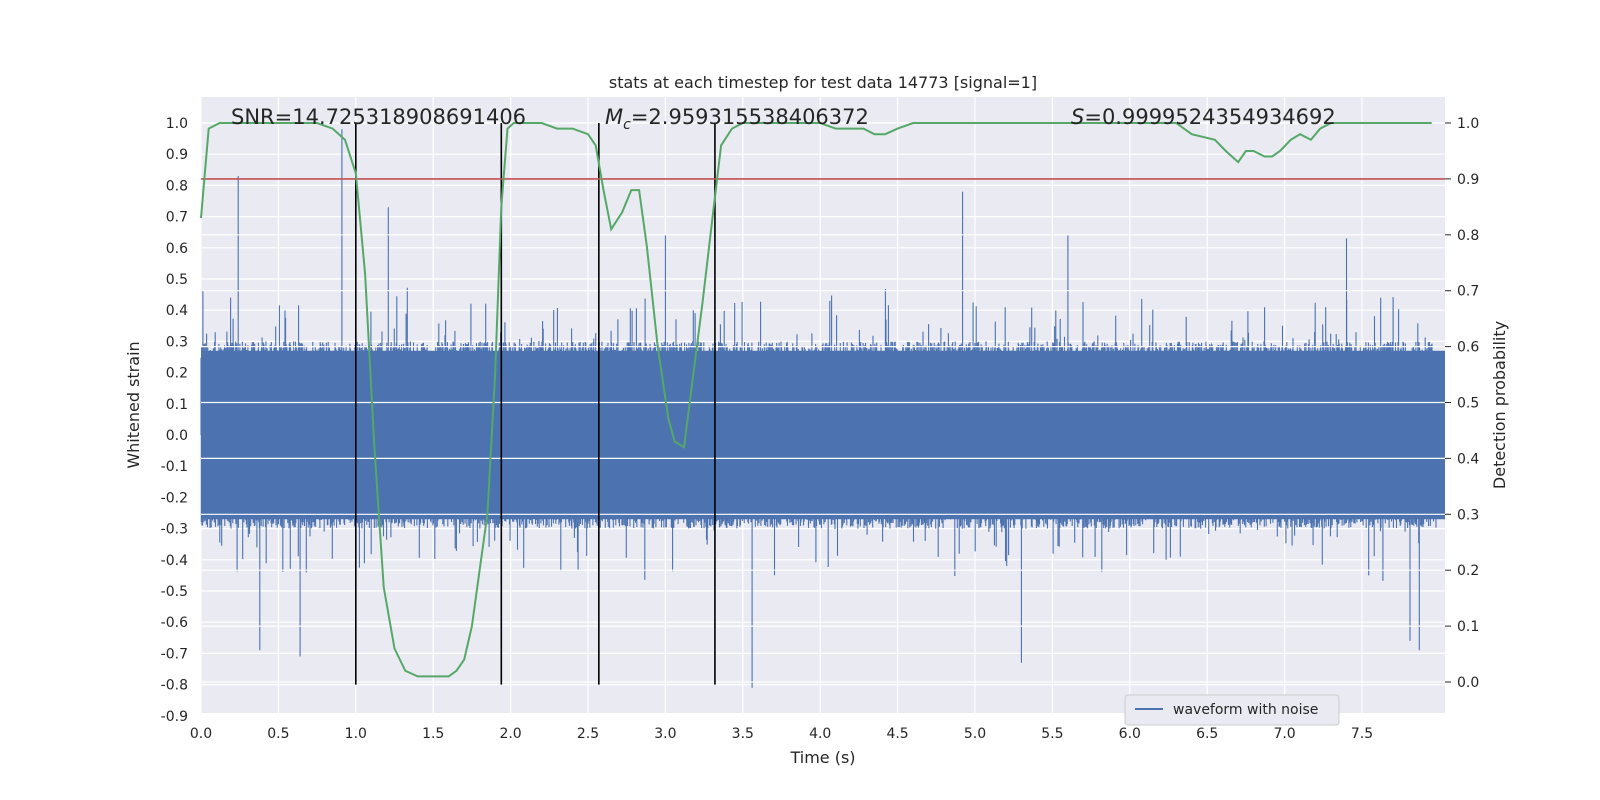 Image resolution: width=1600 pixels, height=800 pixels. Describe the element at coordinates (1468, 627) in the screenshot. I see `y2-tick-label-9: 0.1` at that location.